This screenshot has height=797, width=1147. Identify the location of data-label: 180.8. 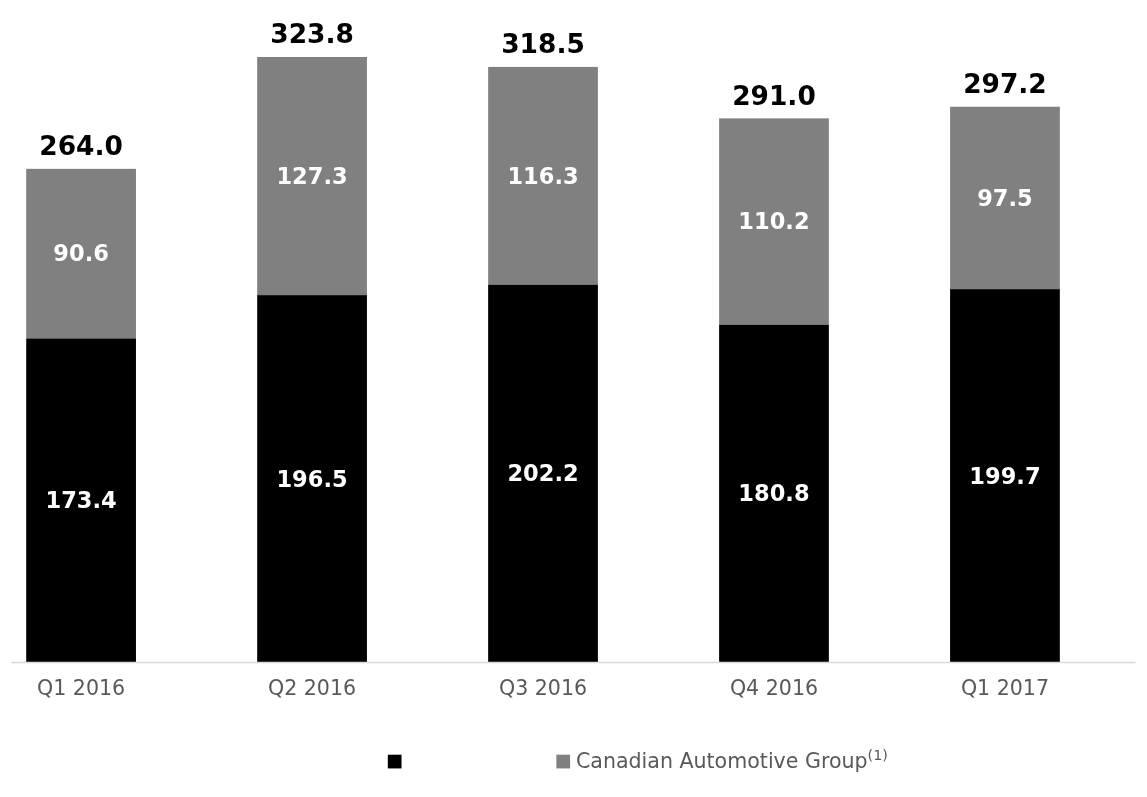
(774, 493).